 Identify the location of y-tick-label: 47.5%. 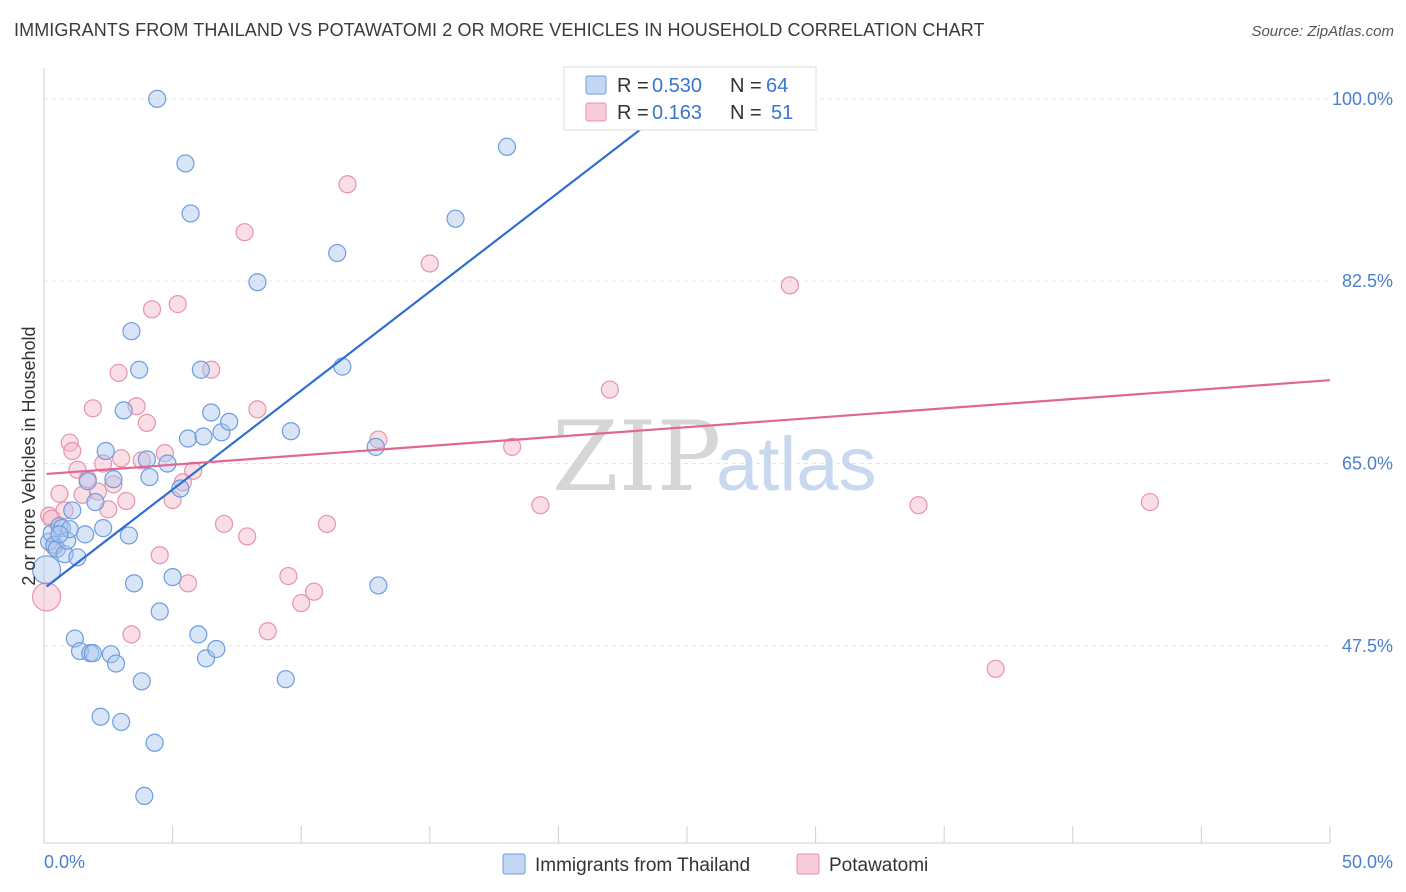
(1367, 646).